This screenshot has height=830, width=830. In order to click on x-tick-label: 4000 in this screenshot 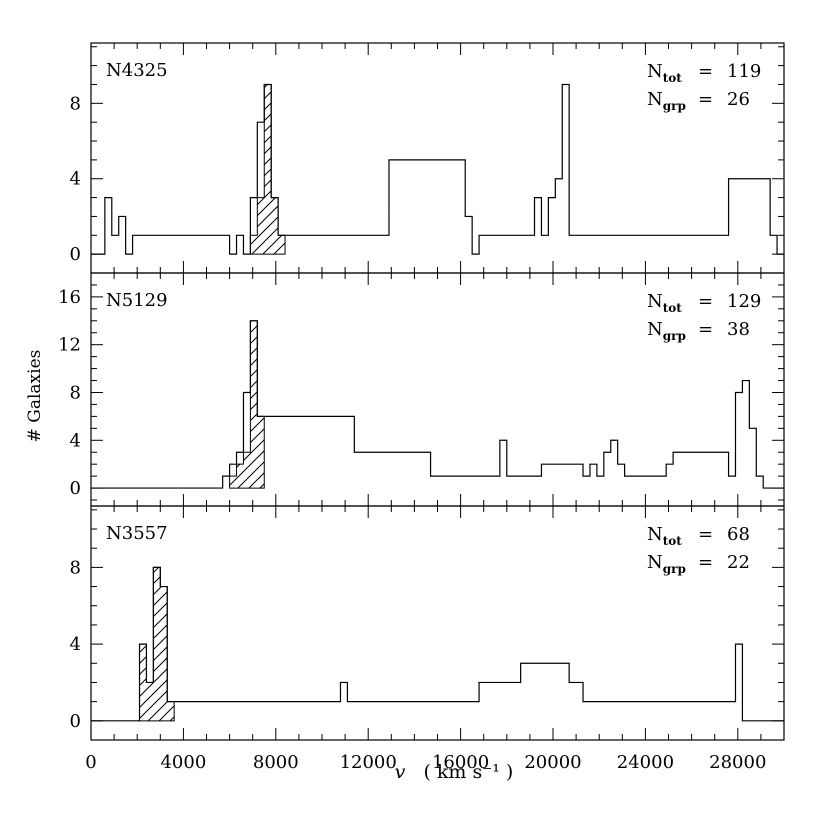, I will do `click(183, 762)`.